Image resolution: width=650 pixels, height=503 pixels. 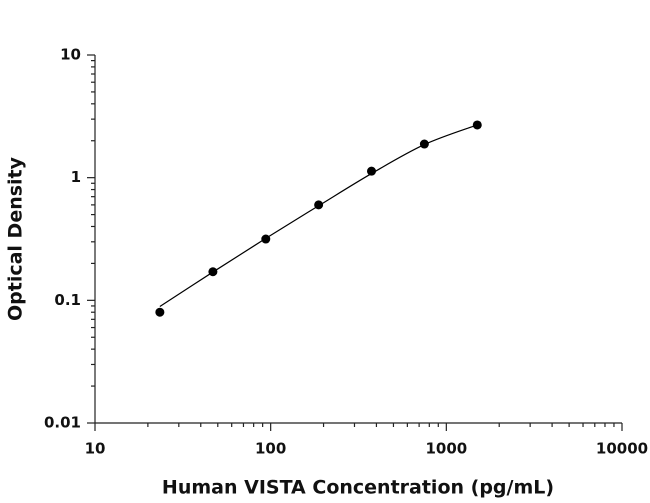 What do you see at coordinates (70, 55) in the screenshot?
I see `y-tick-label: 10` at bounding box center [70, 55].